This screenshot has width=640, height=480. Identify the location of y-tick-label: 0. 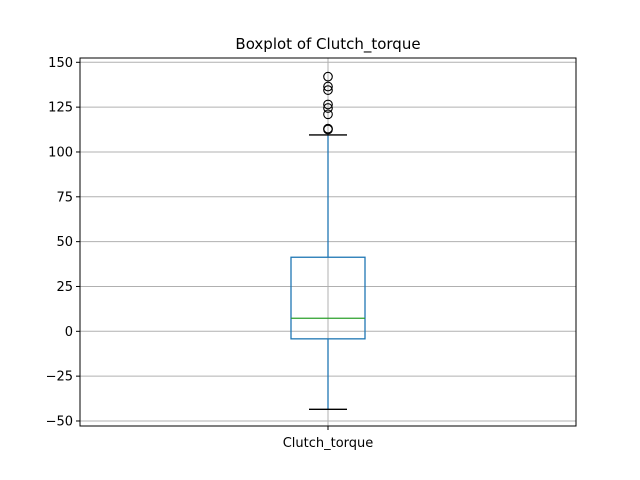
(69, 332).